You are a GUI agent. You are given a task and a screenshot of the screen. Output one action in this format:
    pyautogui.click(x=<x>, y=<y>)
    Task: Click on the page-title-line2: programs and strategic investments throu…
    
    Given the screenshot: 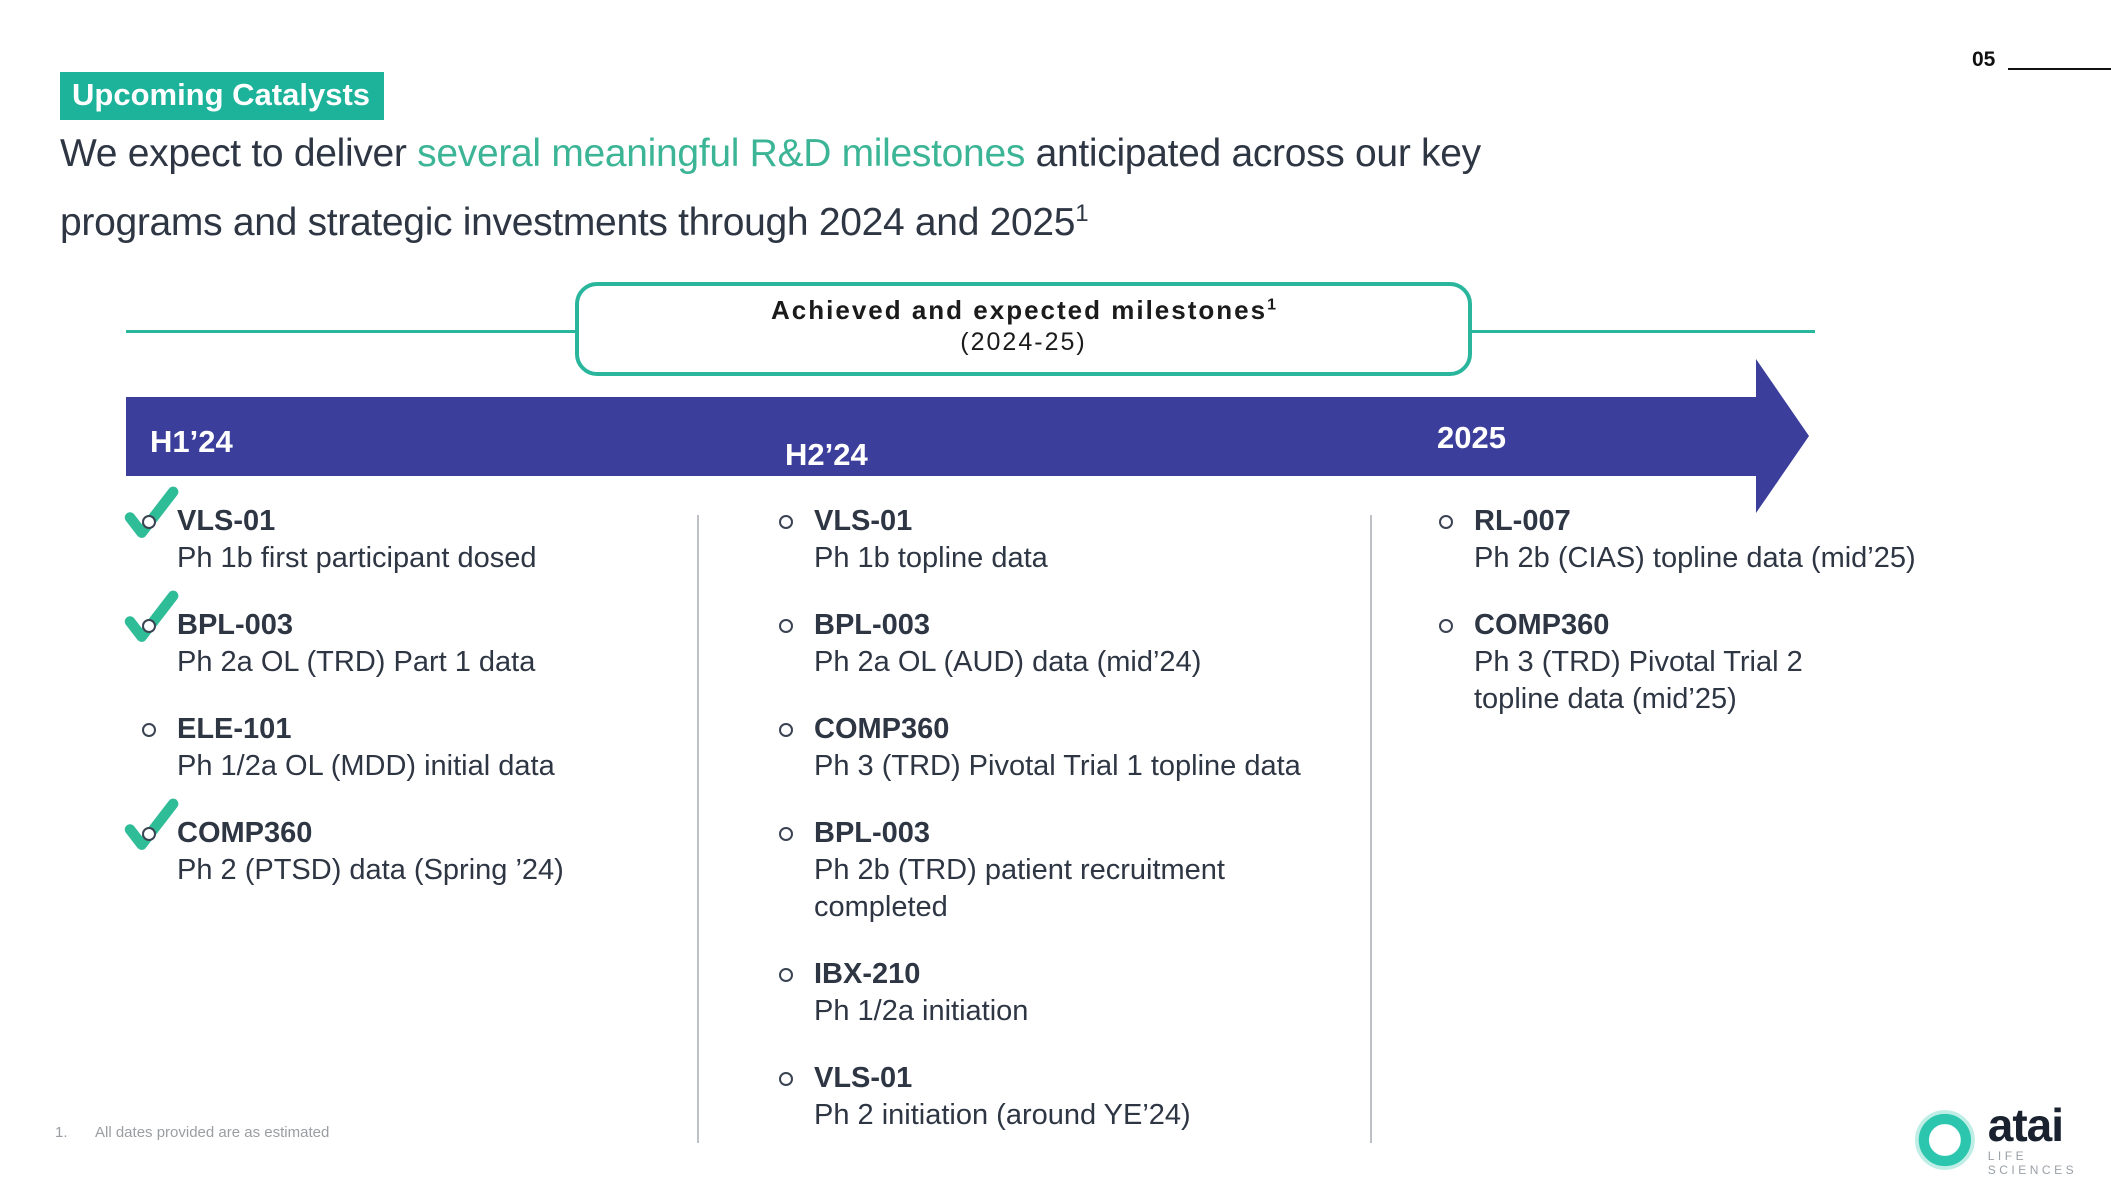 What is the action you would take?
    pyautogui.click(x=770, y=218)
    